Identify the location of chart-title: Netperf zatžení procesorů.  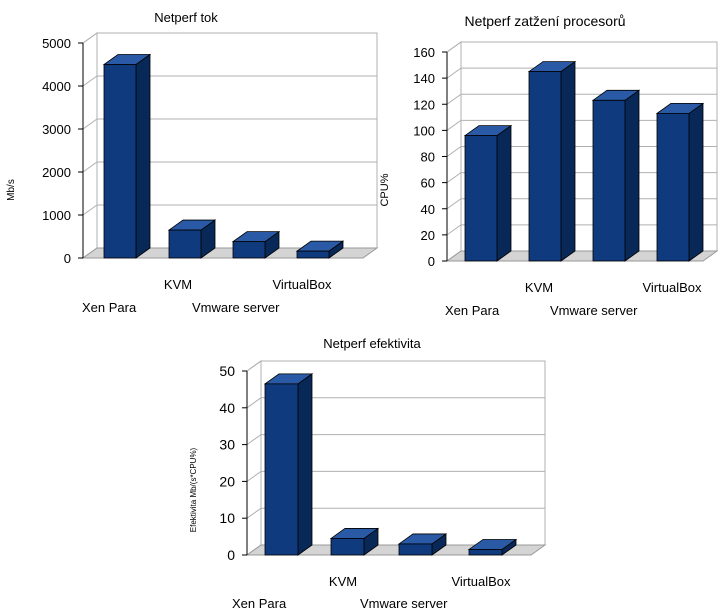
(544, 21).